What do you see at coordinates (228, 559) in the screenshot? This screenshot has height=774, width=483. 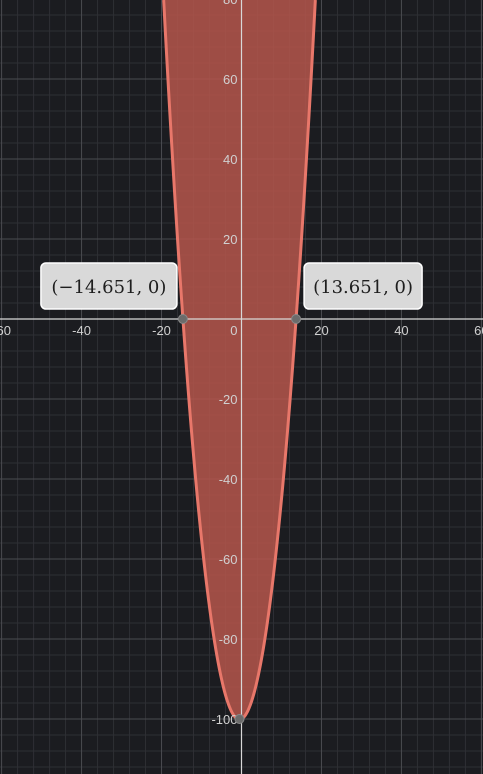 I see `y-tick-label: -60` at bounding box center [228, 559].